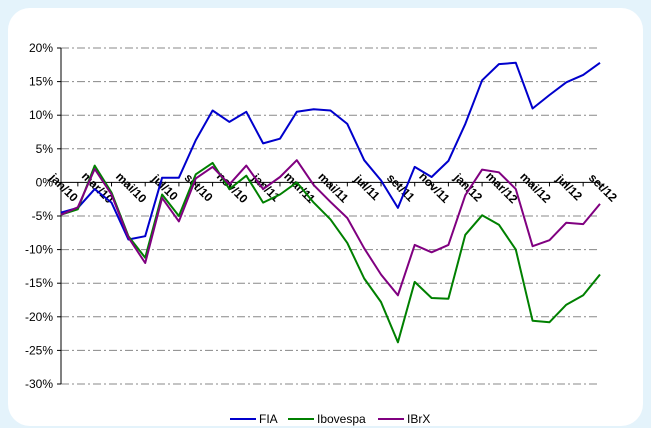  Describe the element at coordinates (39, 384) in the screenshot. I see `y-tick-label: -30%` at that location.